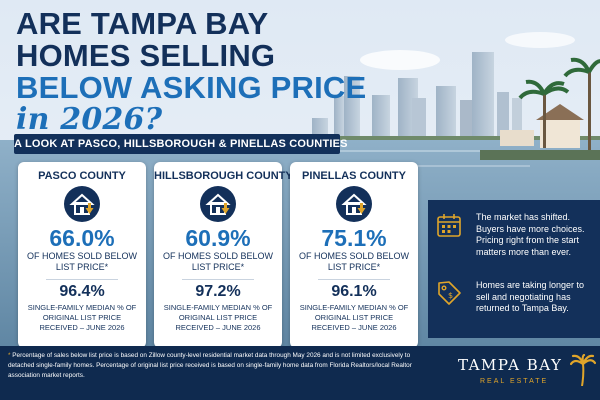 This screenshot has width=600, height=400. What do you see at coordinates (583, 370) in the screenshot?
I see `palm-tree-icon` at bounding box center [583, 370].